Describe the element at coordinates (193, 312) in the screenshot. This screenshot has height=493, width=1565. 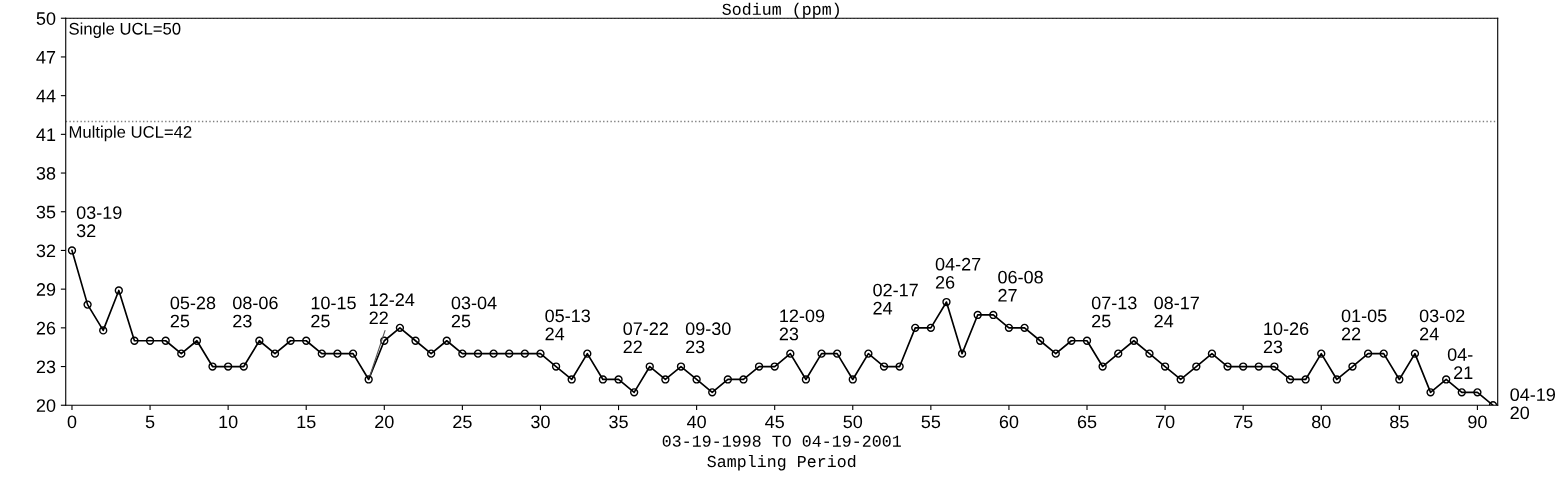
I see `annotation: 05-28 25` at that location.